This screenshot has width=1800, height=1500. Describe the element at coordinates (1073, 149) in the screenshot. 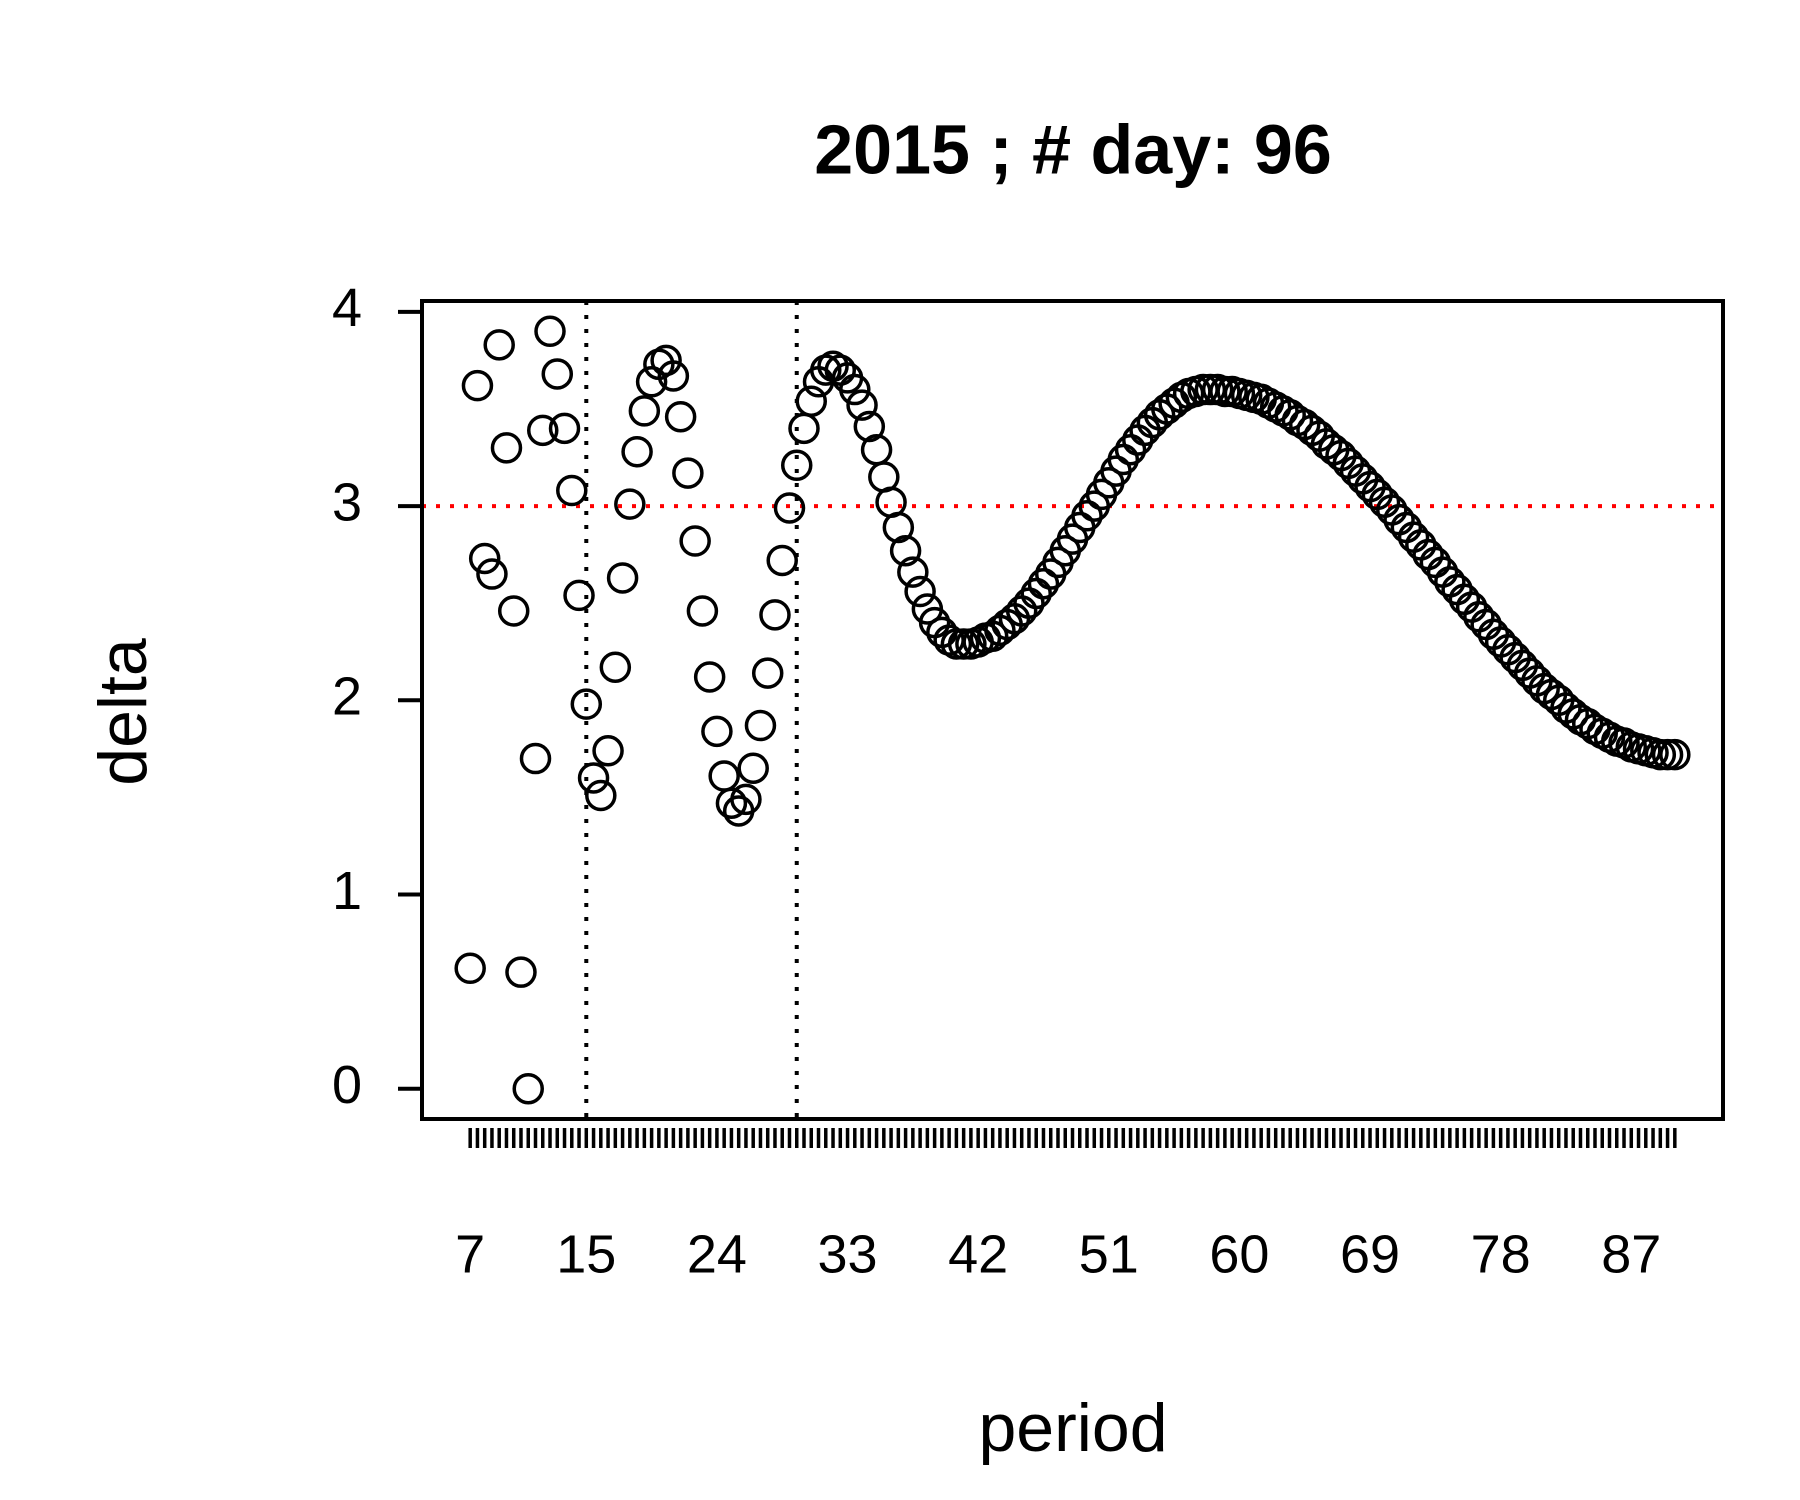

I see `chart-title: 2015 ; # day: 96` at that location.